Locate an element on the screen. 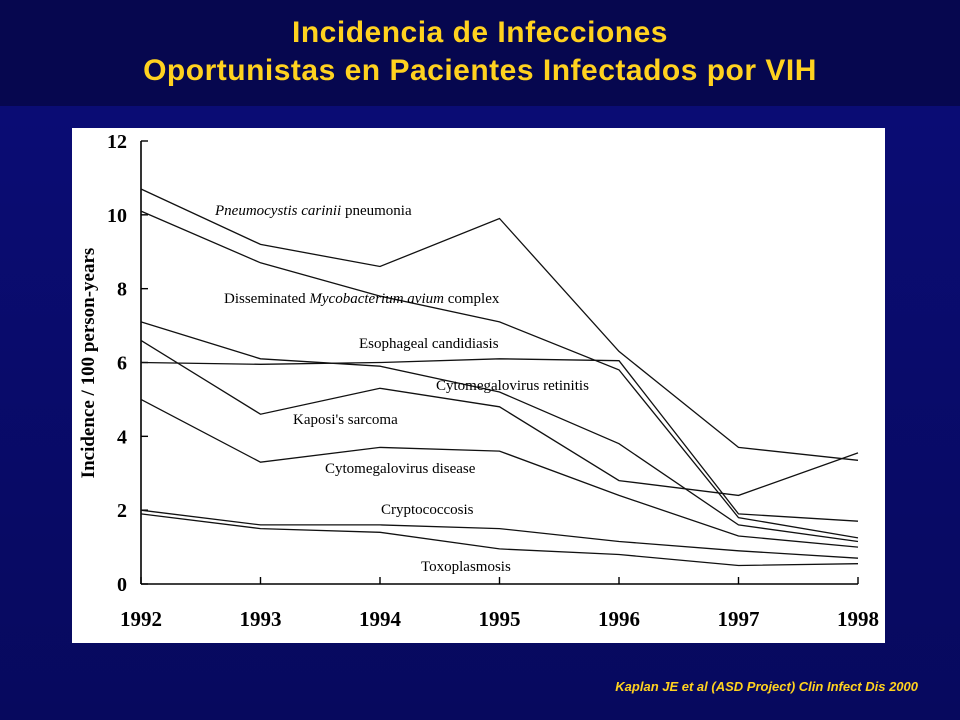 The width and height of the screenshot is (960, 720). series-annotation-7: Cryptococcosis is located at coordinates (427, 510).